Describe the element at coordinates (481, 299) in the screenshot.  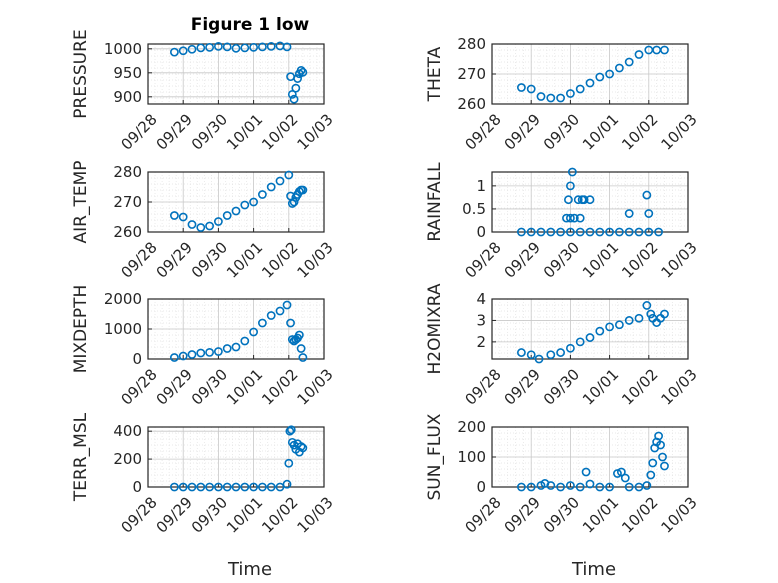
I see `y-tick-label: 4` at that location.